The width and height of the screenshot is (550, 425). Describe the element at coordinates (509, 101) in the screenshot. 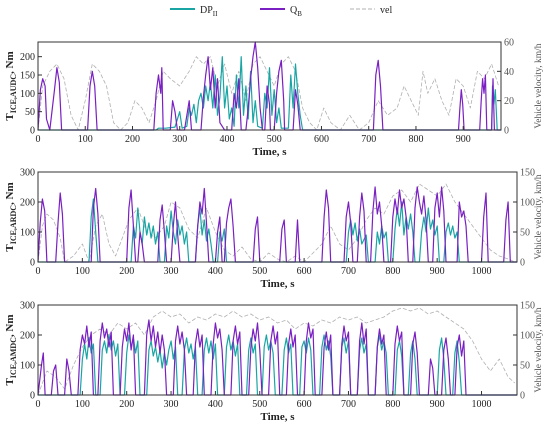

I see `y2-tick-label: 20` at that location.